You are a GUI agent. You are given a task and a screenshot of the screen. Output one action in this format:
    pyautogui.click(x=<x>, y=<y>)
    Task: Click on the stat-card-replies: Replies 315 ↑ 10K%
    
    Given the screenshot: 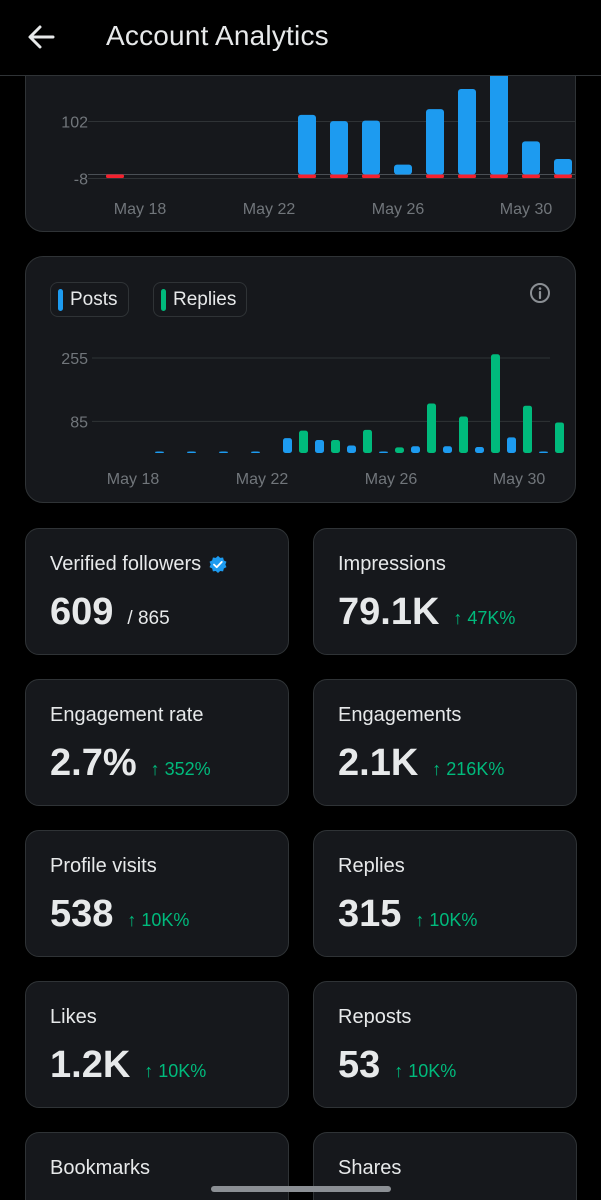 What is the action you would take?
    pyautogui.click(x=445, y=893)
    